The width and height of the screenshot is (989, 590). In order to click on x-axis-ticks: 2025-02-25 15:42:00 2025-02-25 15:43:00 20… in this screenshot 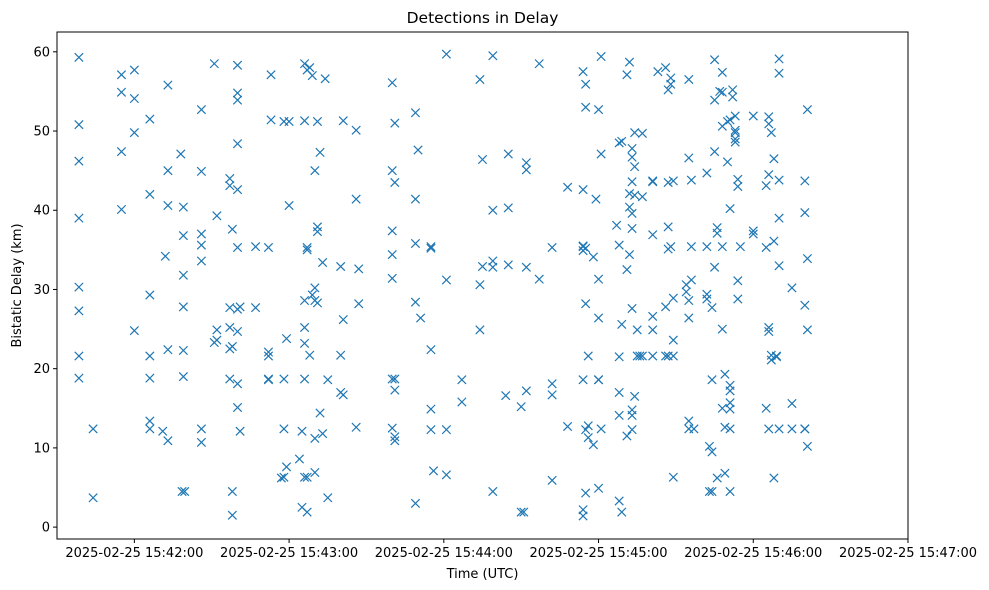, I will do `click(521, 550)`.